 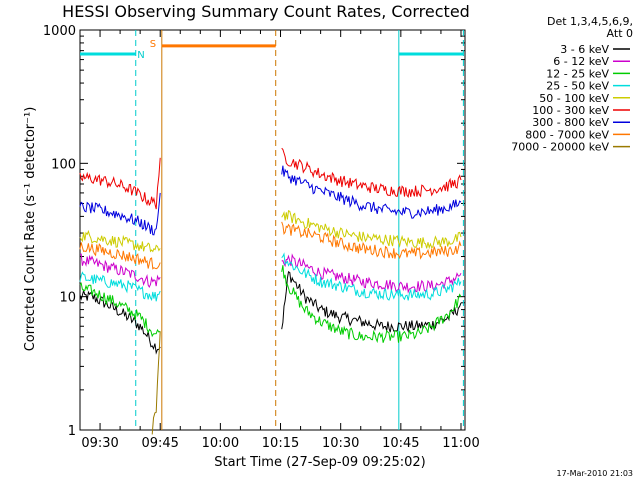 What do you see at coordinates (99, 443) in the screenshot?
I see `x-tick-label: 09:30` at bounding box center [99, 443].